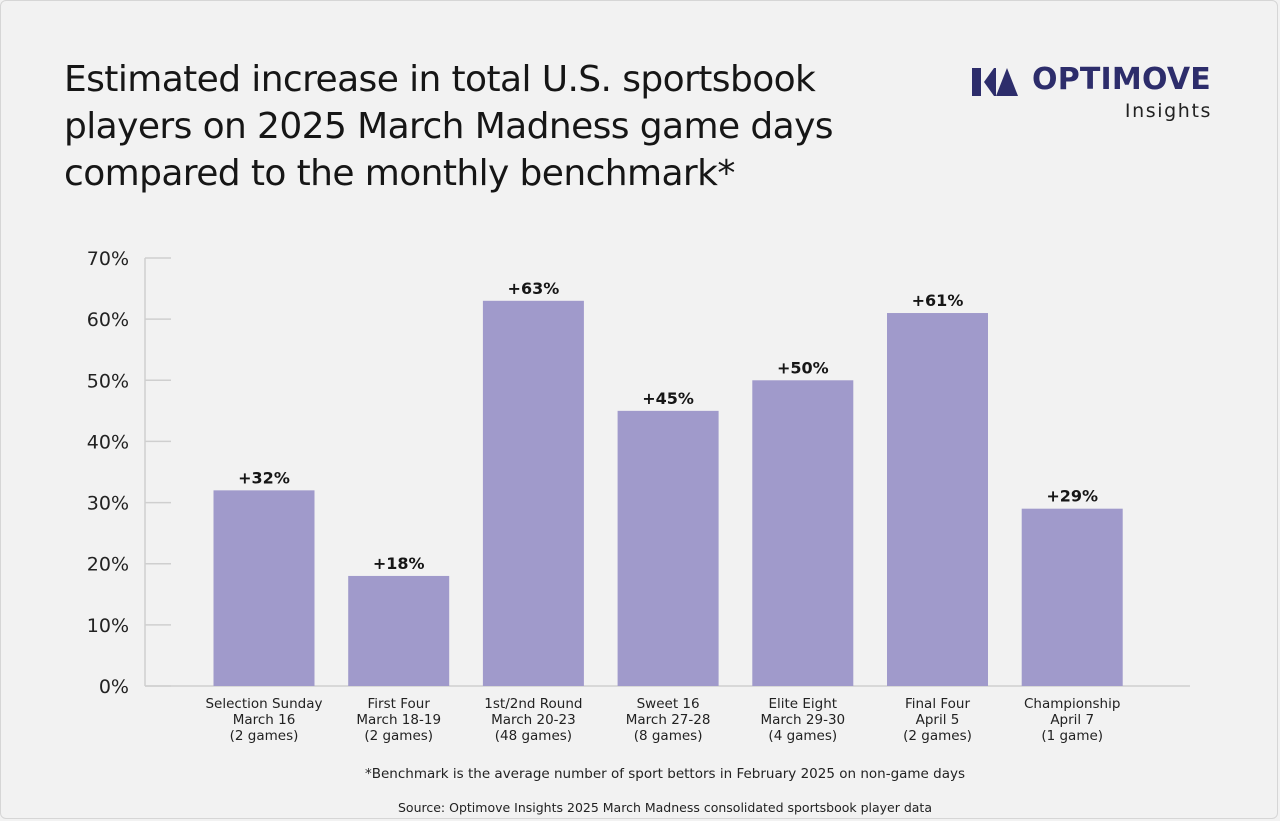  I want to click on x-tick-label: Final Four, so click(938, 704).